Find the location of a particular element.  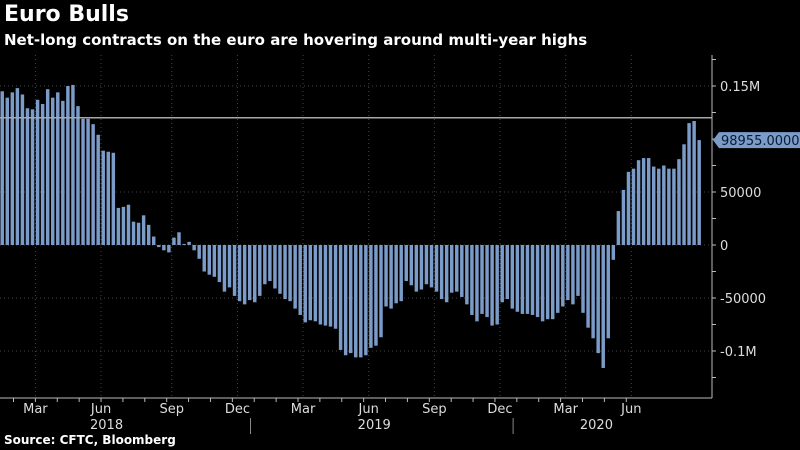

x-month-label: Sep is located at coordinates (171, 409).